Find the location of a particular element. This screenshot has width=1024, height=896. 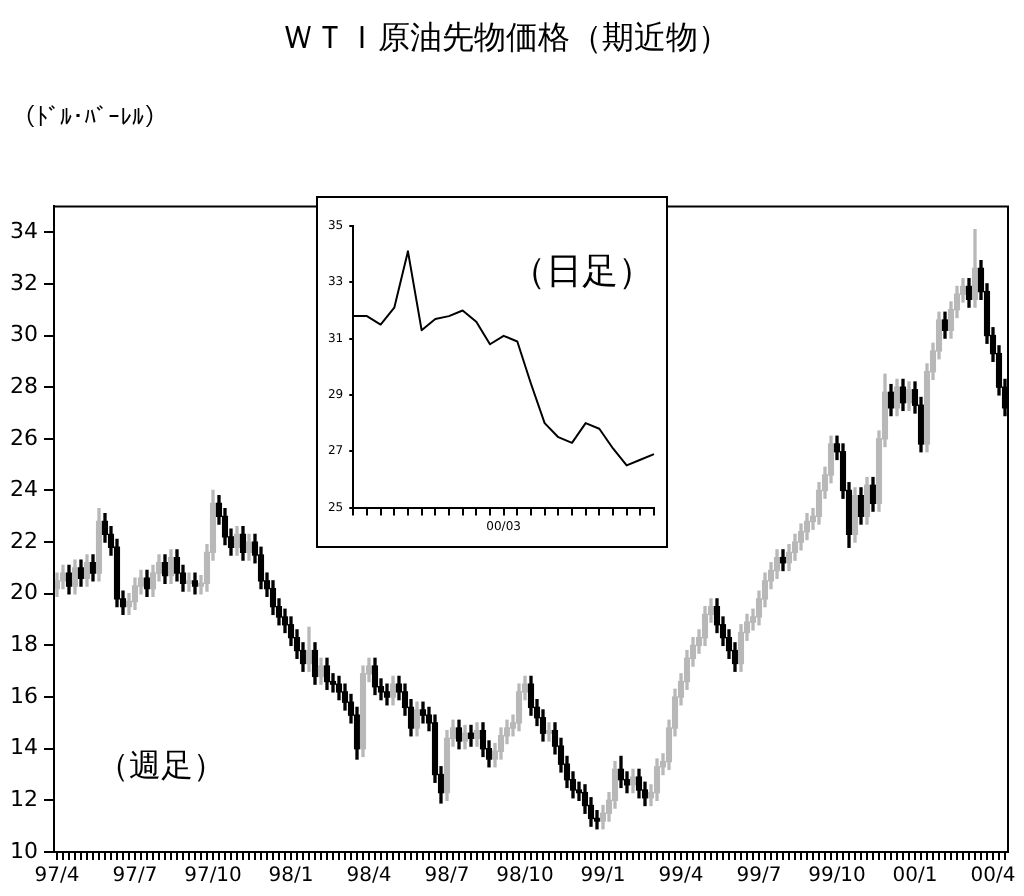

y-tick-label: 14 is located at coordinates (23, 747).